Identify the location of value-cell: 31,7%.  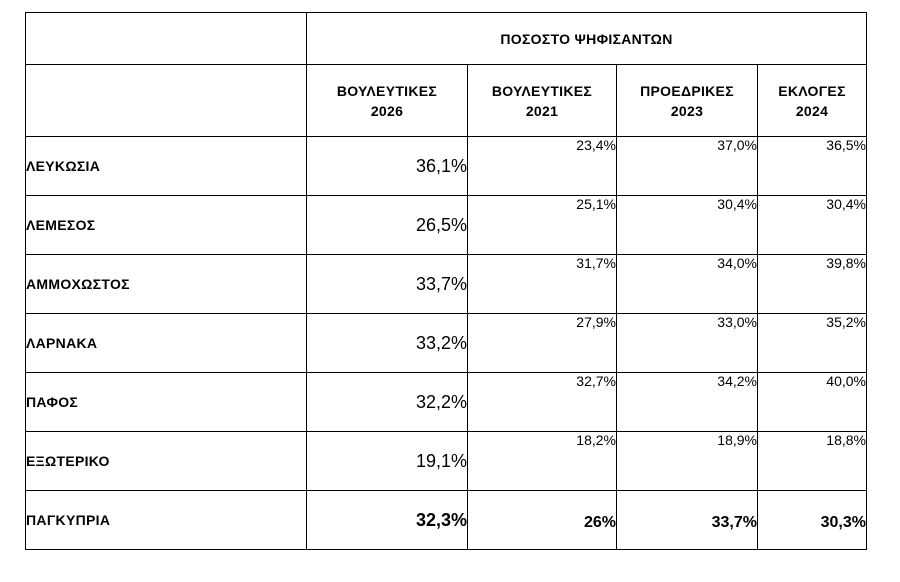
(542, 284).